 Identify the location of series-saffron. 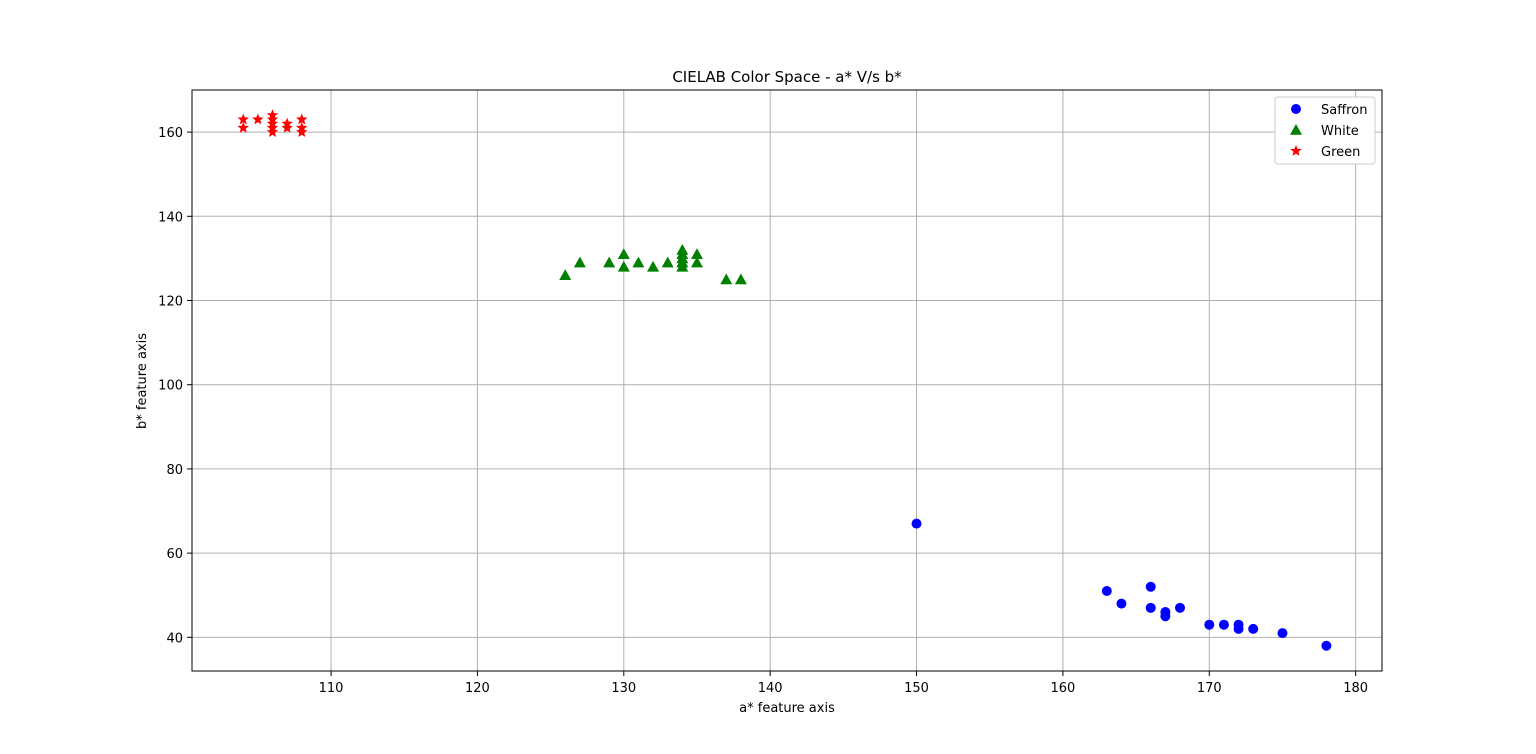
(1121, 584).